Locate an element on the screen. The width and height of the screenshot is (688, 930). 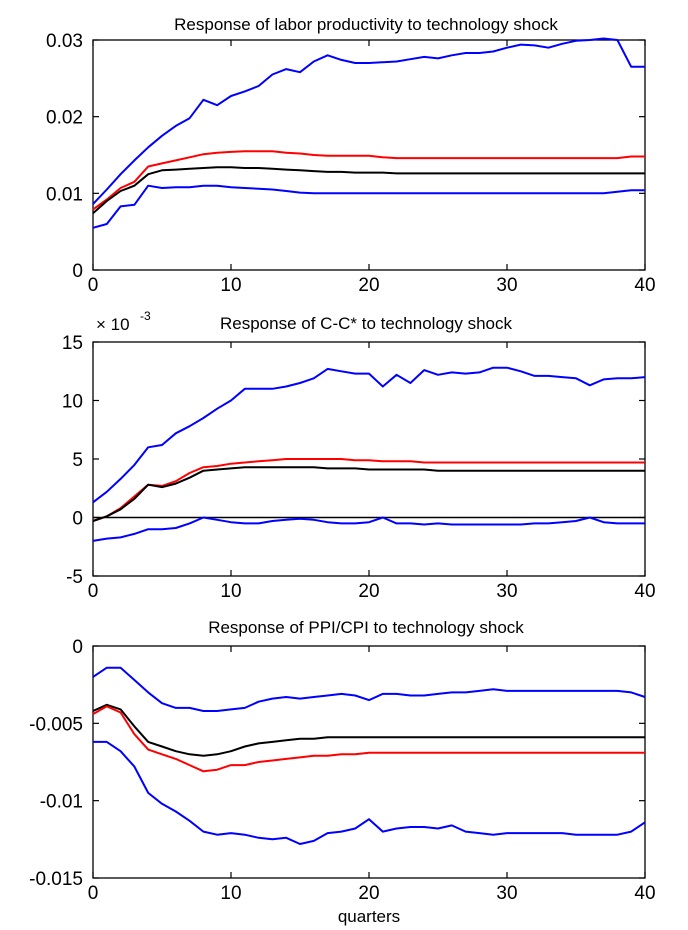
y-tick-label: -0.005 is located at coordinates (56, 724).